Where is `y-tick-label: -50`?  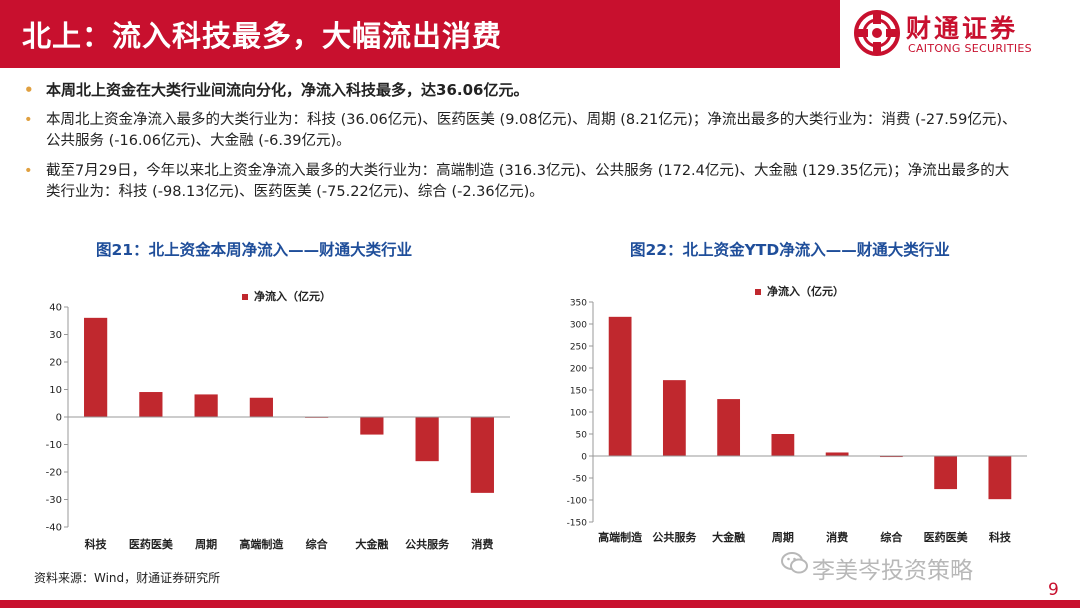 y-tick-label: -50 is located at coordinates (579, 480).